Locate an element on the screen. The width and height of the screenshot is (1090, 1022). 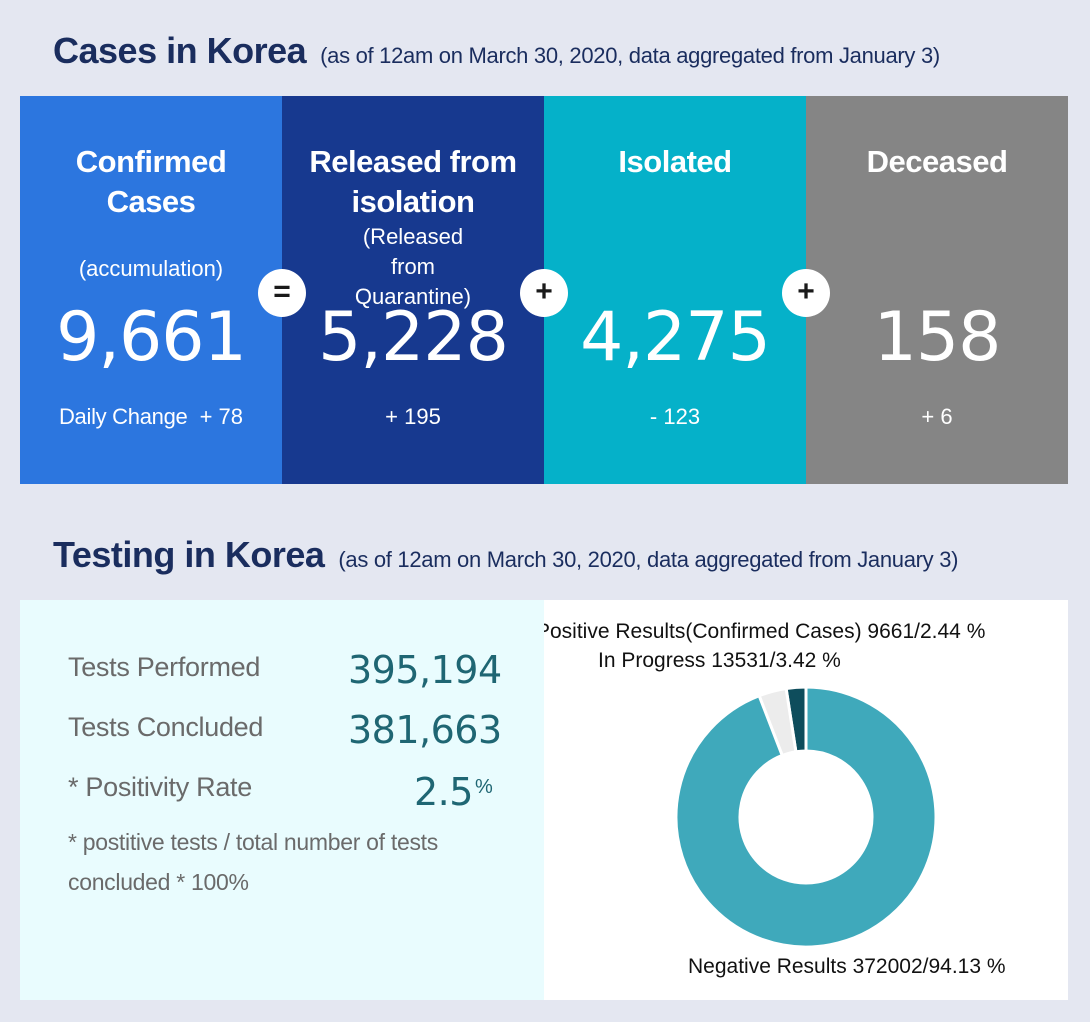
donut-chart-svg is located at coordinates (806, 817).